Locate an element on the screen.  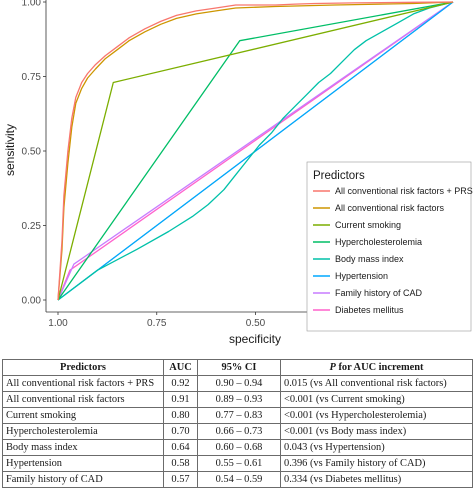
header-p-symbol: P is located at coordinates (332, 367).